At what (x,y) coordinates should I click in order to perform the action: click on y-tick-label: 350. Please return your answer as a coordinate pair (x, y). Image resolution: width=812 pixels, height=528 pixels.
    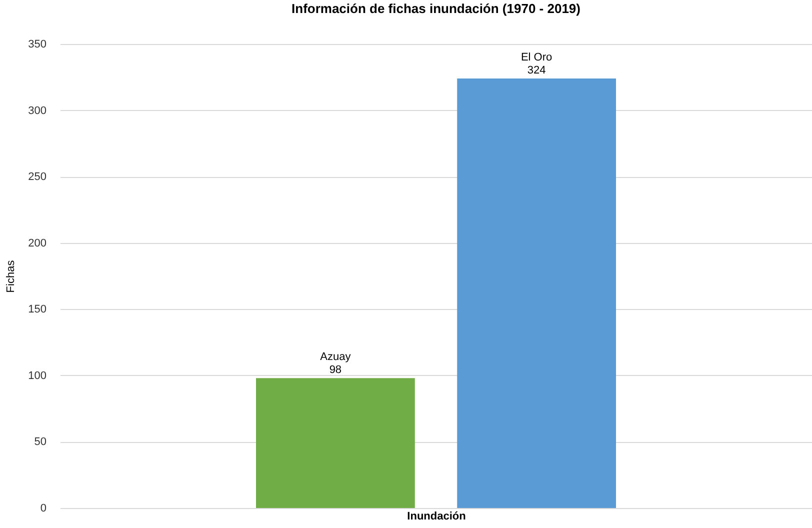
    Looking at the image, I should click on (37, 44).